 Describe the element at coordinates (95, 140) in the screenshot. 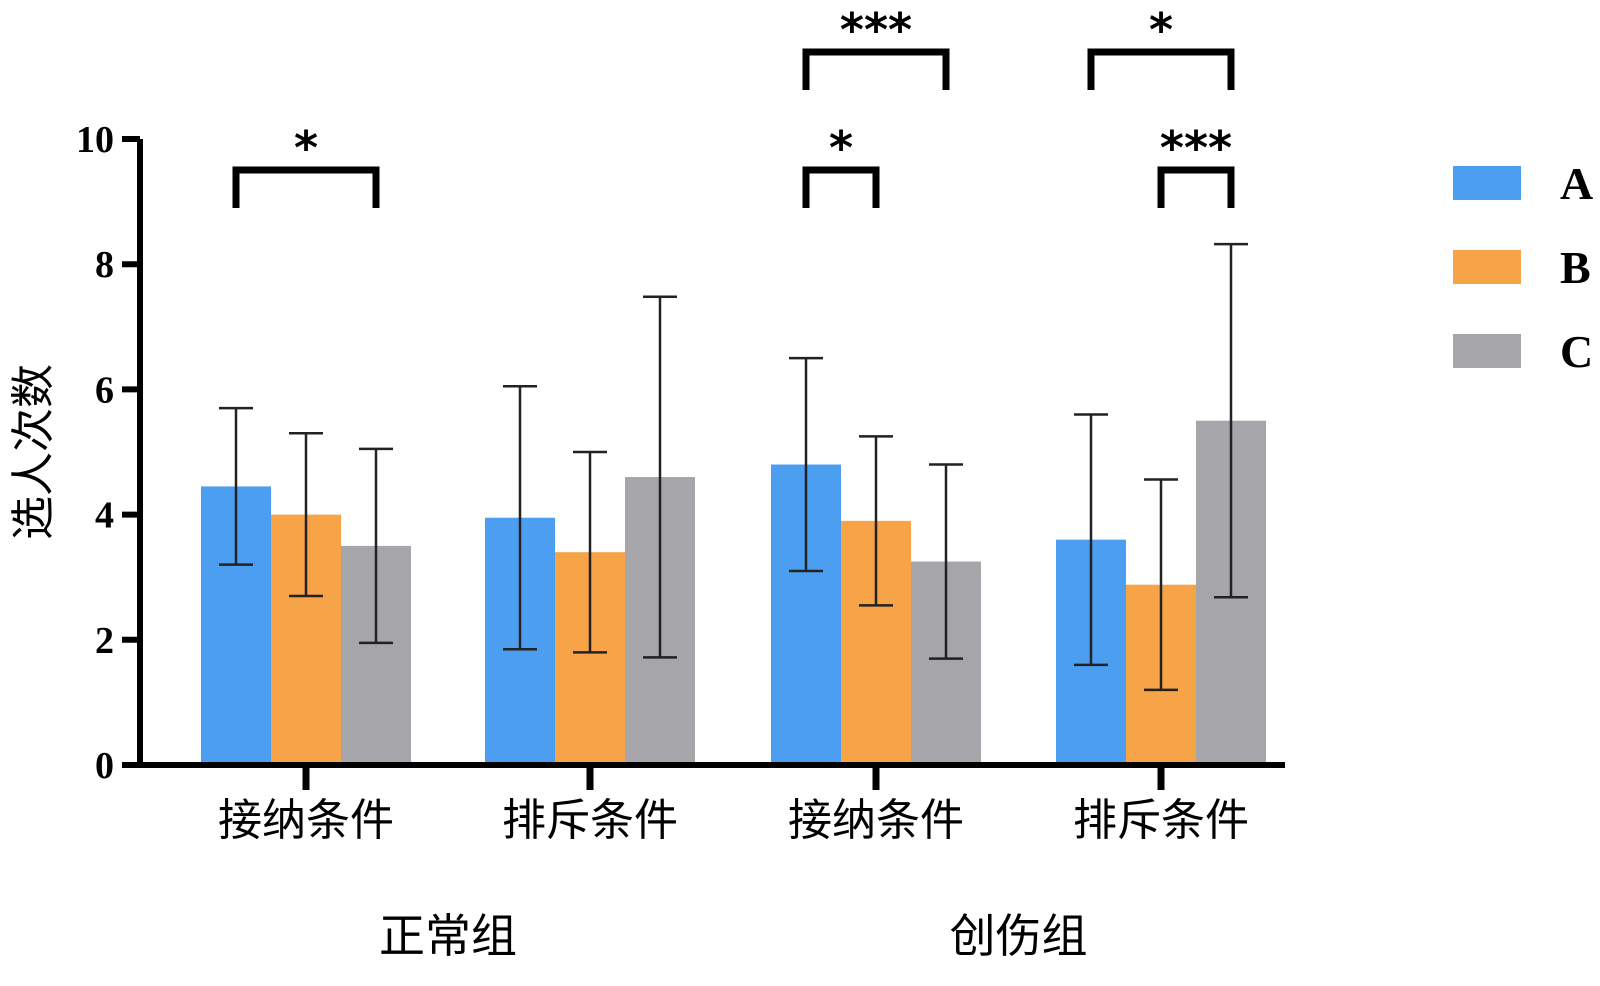

I see `y-tick-label: 10` at that location.